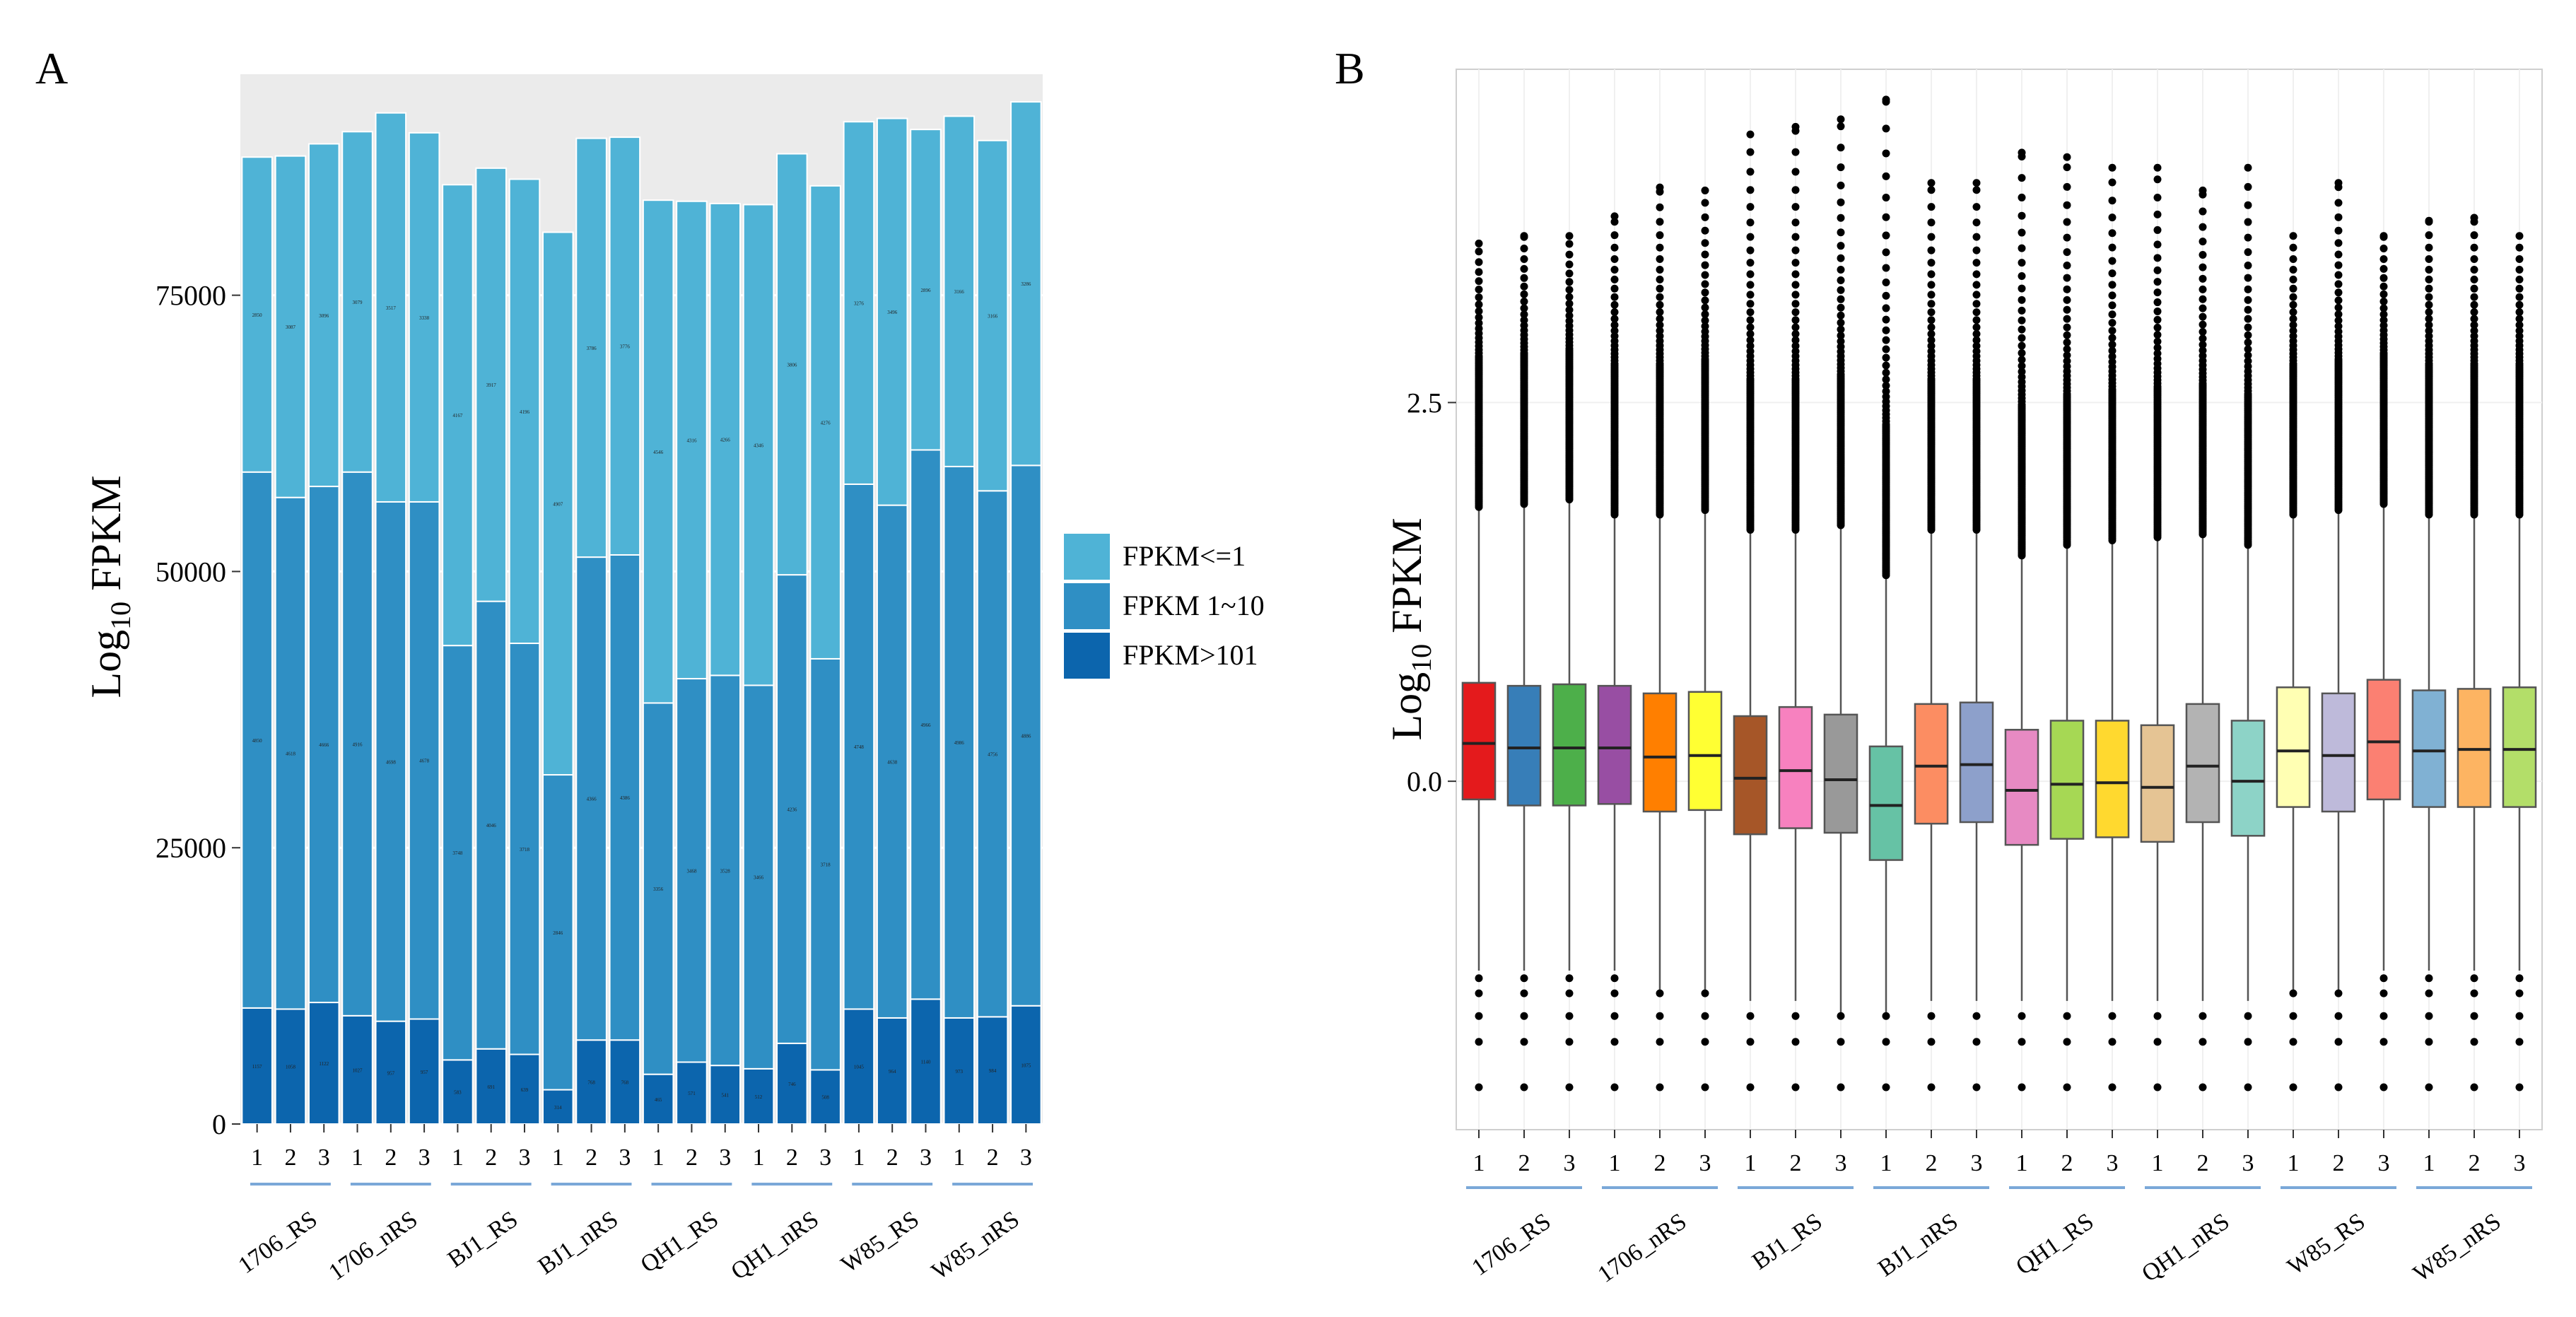 This screenshot has height=1317, width=2576. Describe the element at coordinates (291, 754) in the screenshot. I see `bar-segment-label: 4618` at that location.